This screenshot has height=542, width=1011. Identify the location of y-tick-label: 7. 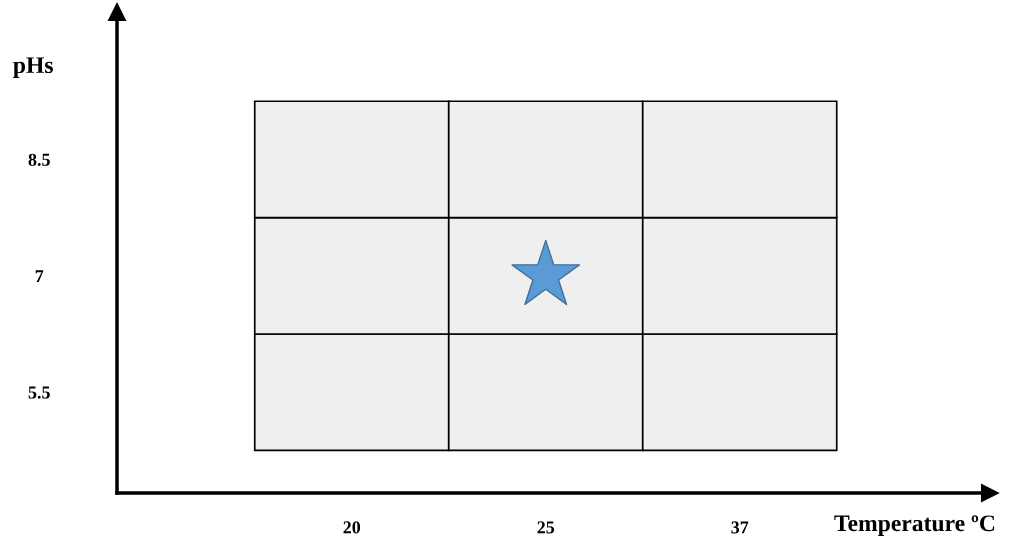
(39, 276).